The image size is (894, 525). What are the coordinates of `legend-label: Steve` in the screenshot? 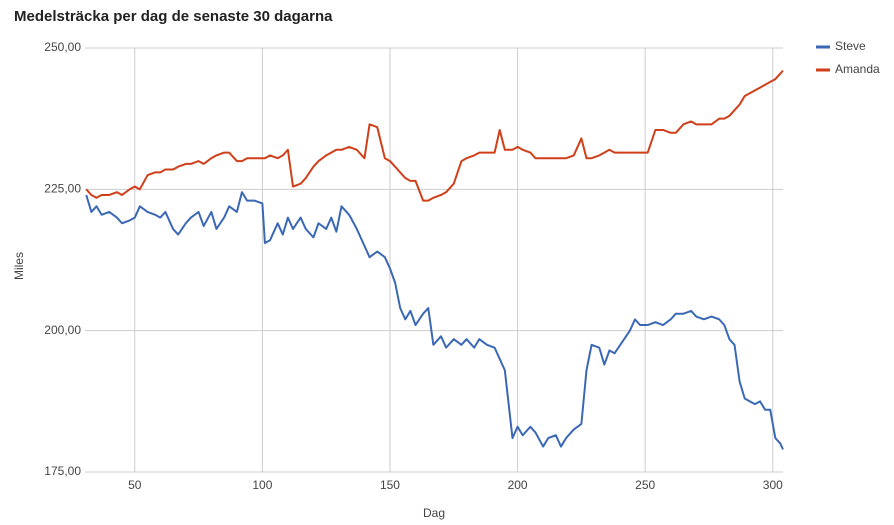 It's located at (850, 46).